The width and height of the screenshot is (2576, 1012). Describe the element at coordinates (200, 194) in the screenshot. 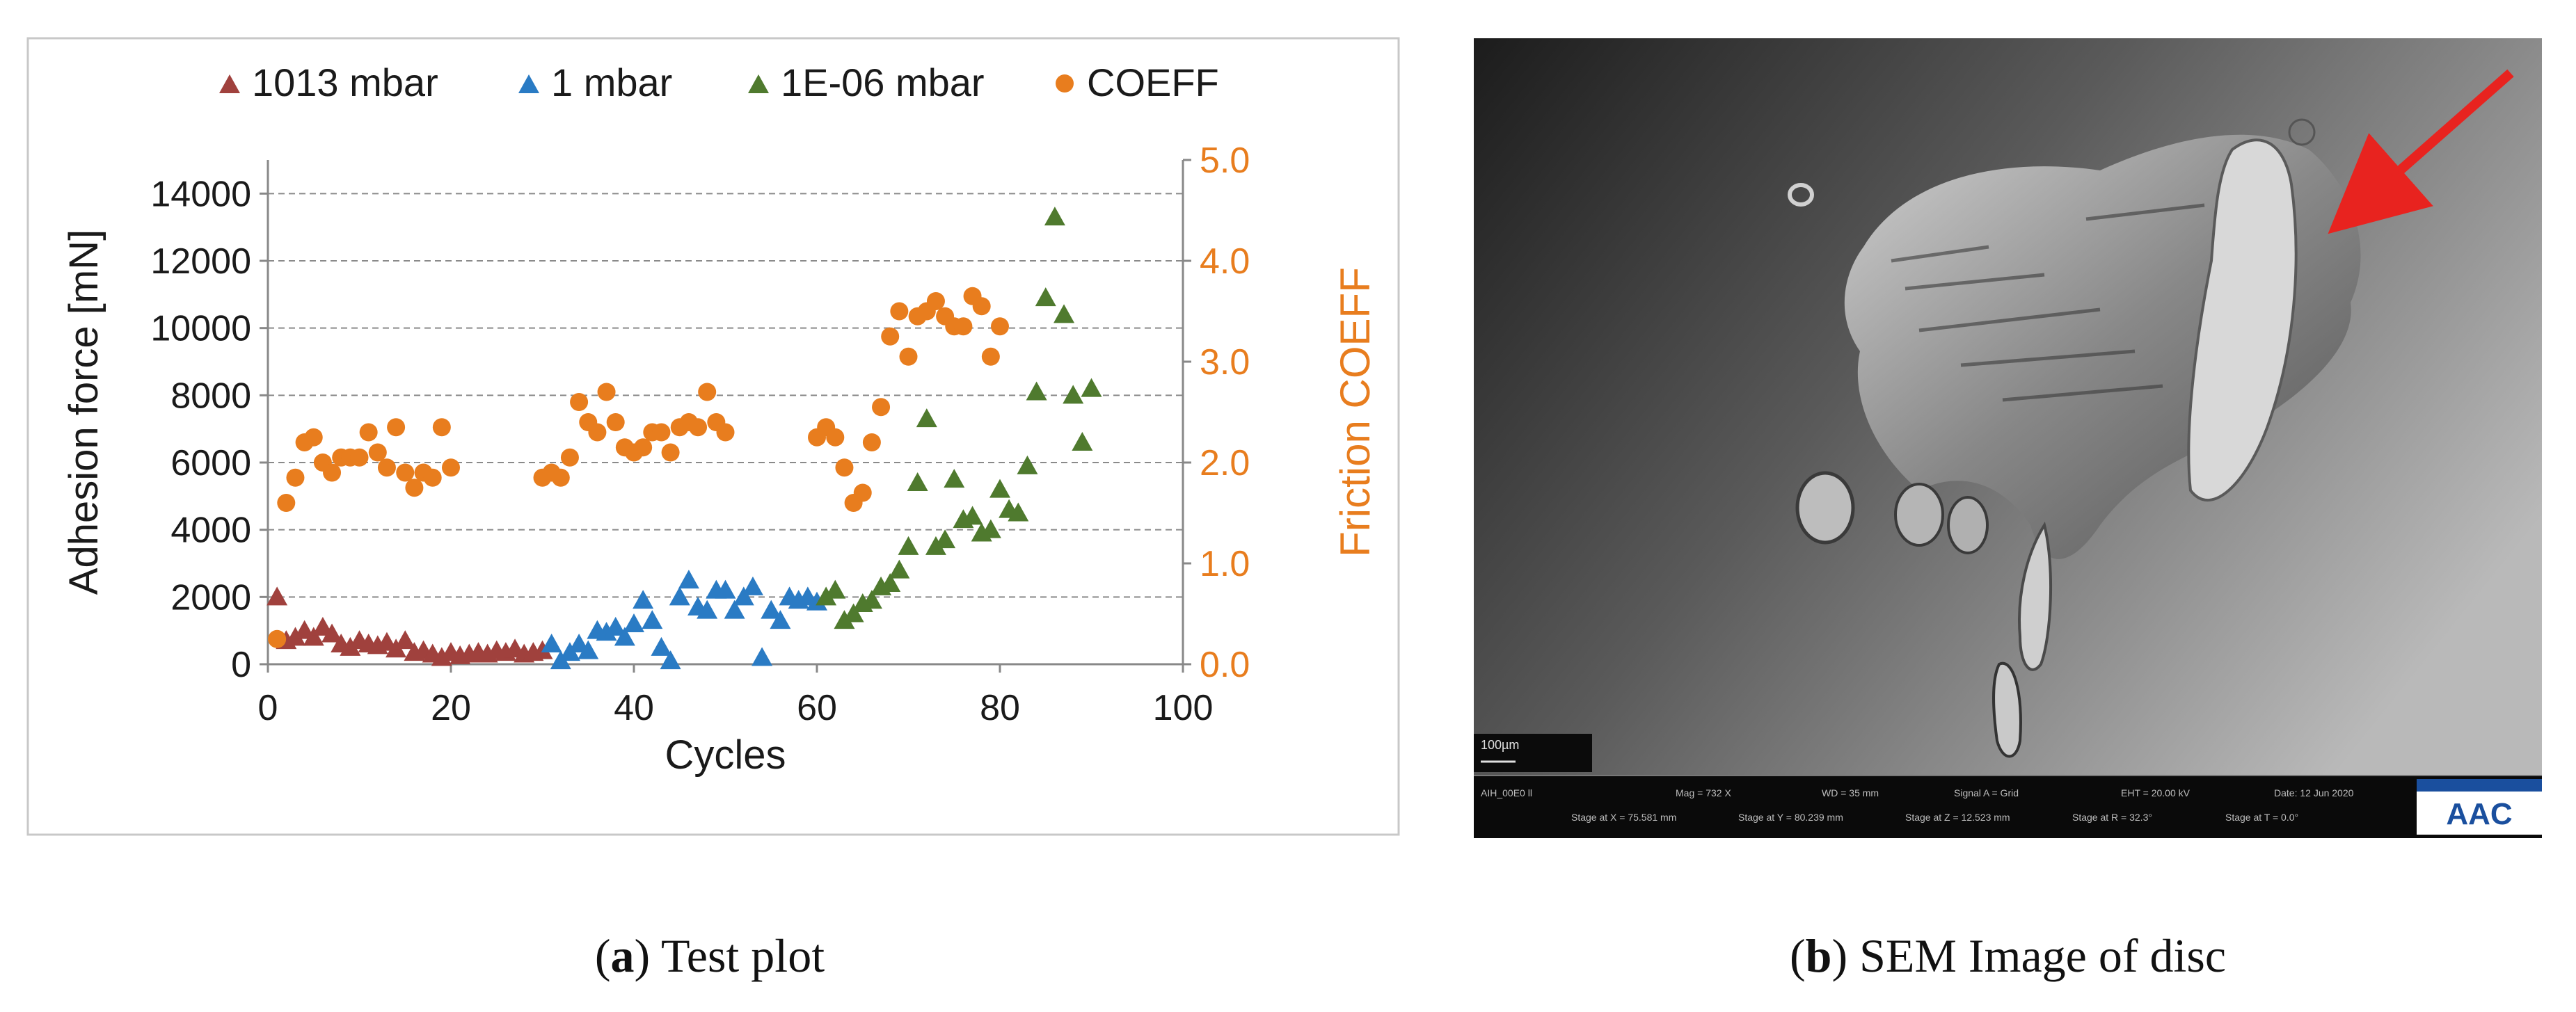

I see `y-tick-label: 14000` at that location.